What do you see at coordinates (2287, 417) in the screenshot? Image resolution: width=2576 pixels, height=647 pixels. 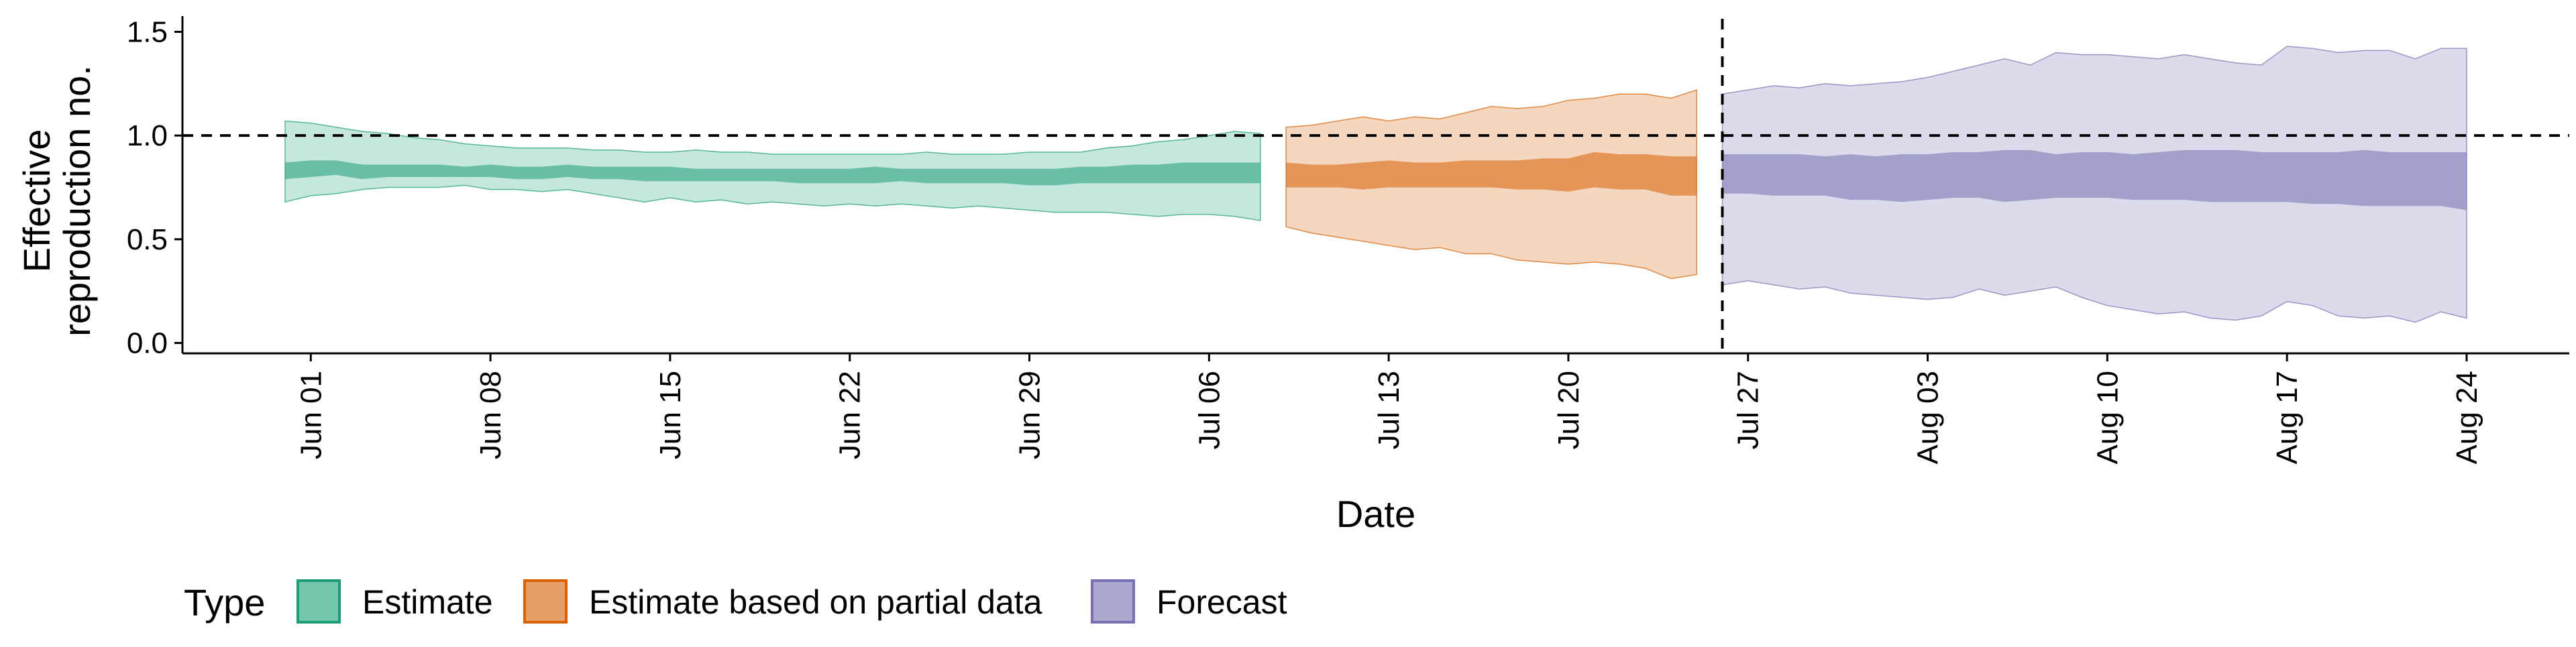 I see `x-tick-label: Aug 17` at bounding box center [2287, 417].